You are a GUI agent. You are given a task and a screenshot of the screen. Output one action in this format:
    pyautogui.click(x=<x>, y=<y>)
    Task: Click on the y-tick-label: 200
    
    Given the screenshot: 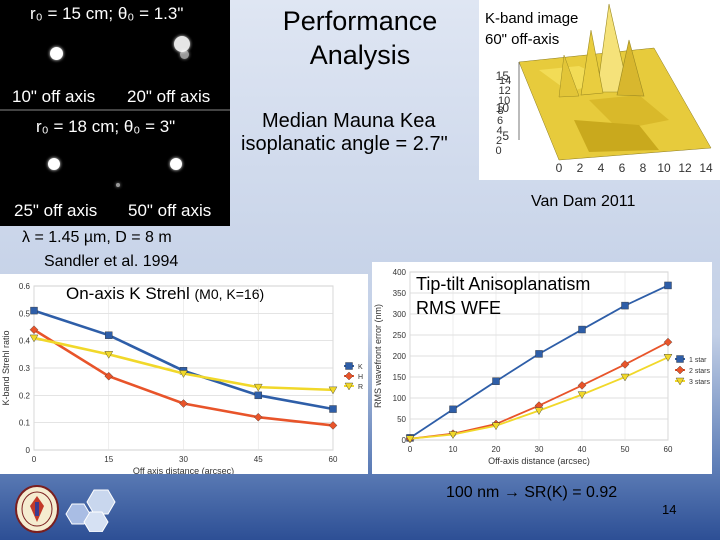 What is the action you would take?
    pyautogui.click(x=400, y=356)
    